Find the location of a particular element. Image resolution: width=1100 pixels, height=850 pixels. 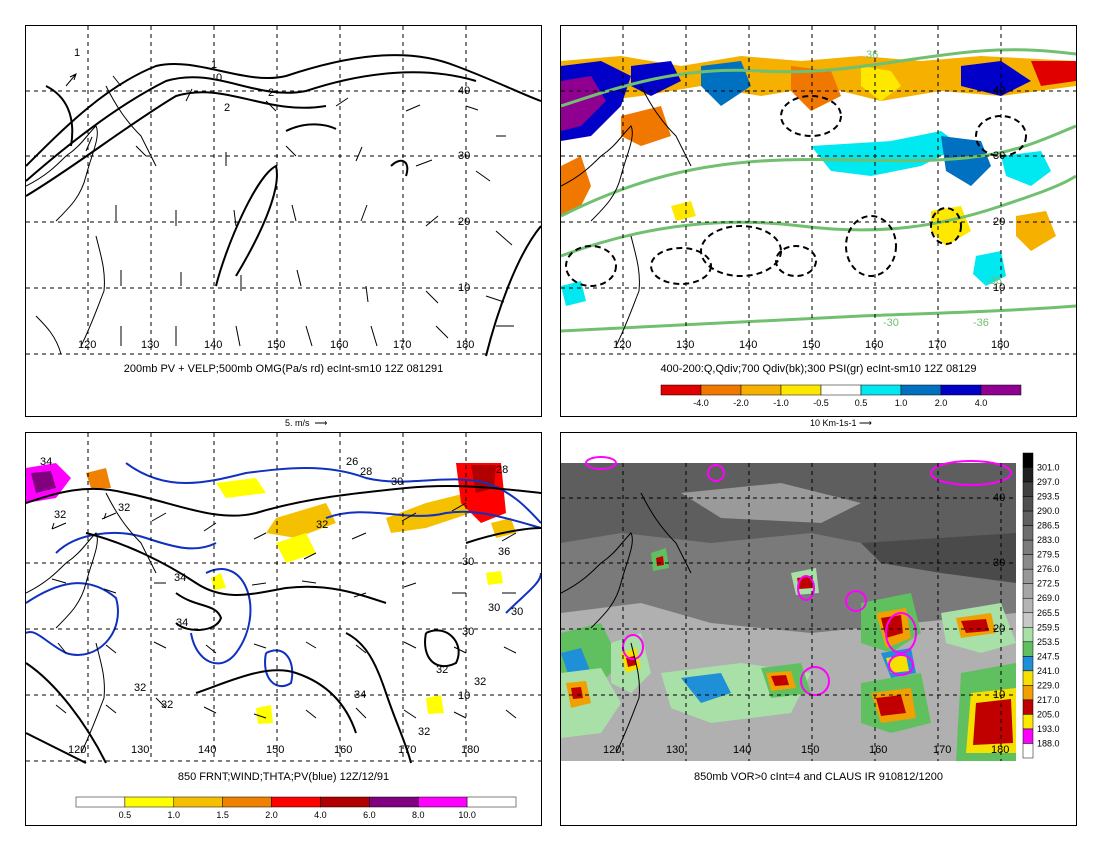

contour-label: -30 is located at coordinates (891, 323).